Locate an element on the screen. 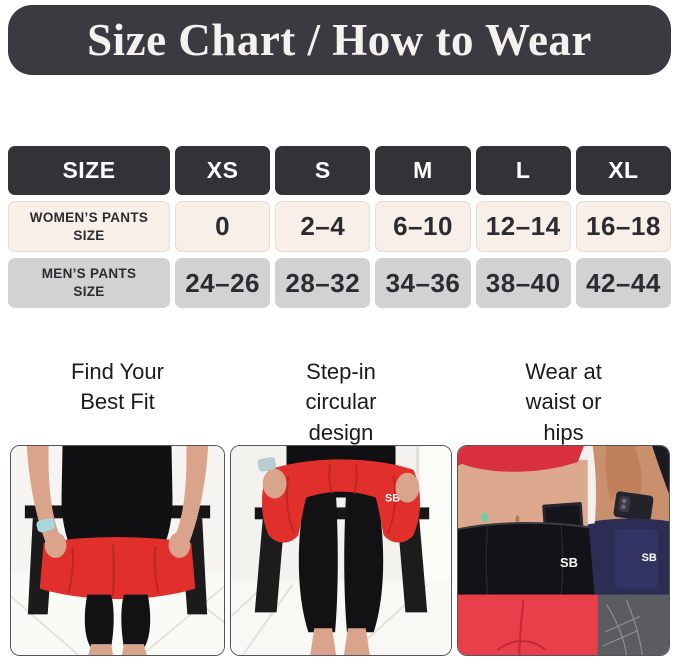 The height and width of the screenshot is (661, 679). green-fingernail is located at coordinates (484, 517).